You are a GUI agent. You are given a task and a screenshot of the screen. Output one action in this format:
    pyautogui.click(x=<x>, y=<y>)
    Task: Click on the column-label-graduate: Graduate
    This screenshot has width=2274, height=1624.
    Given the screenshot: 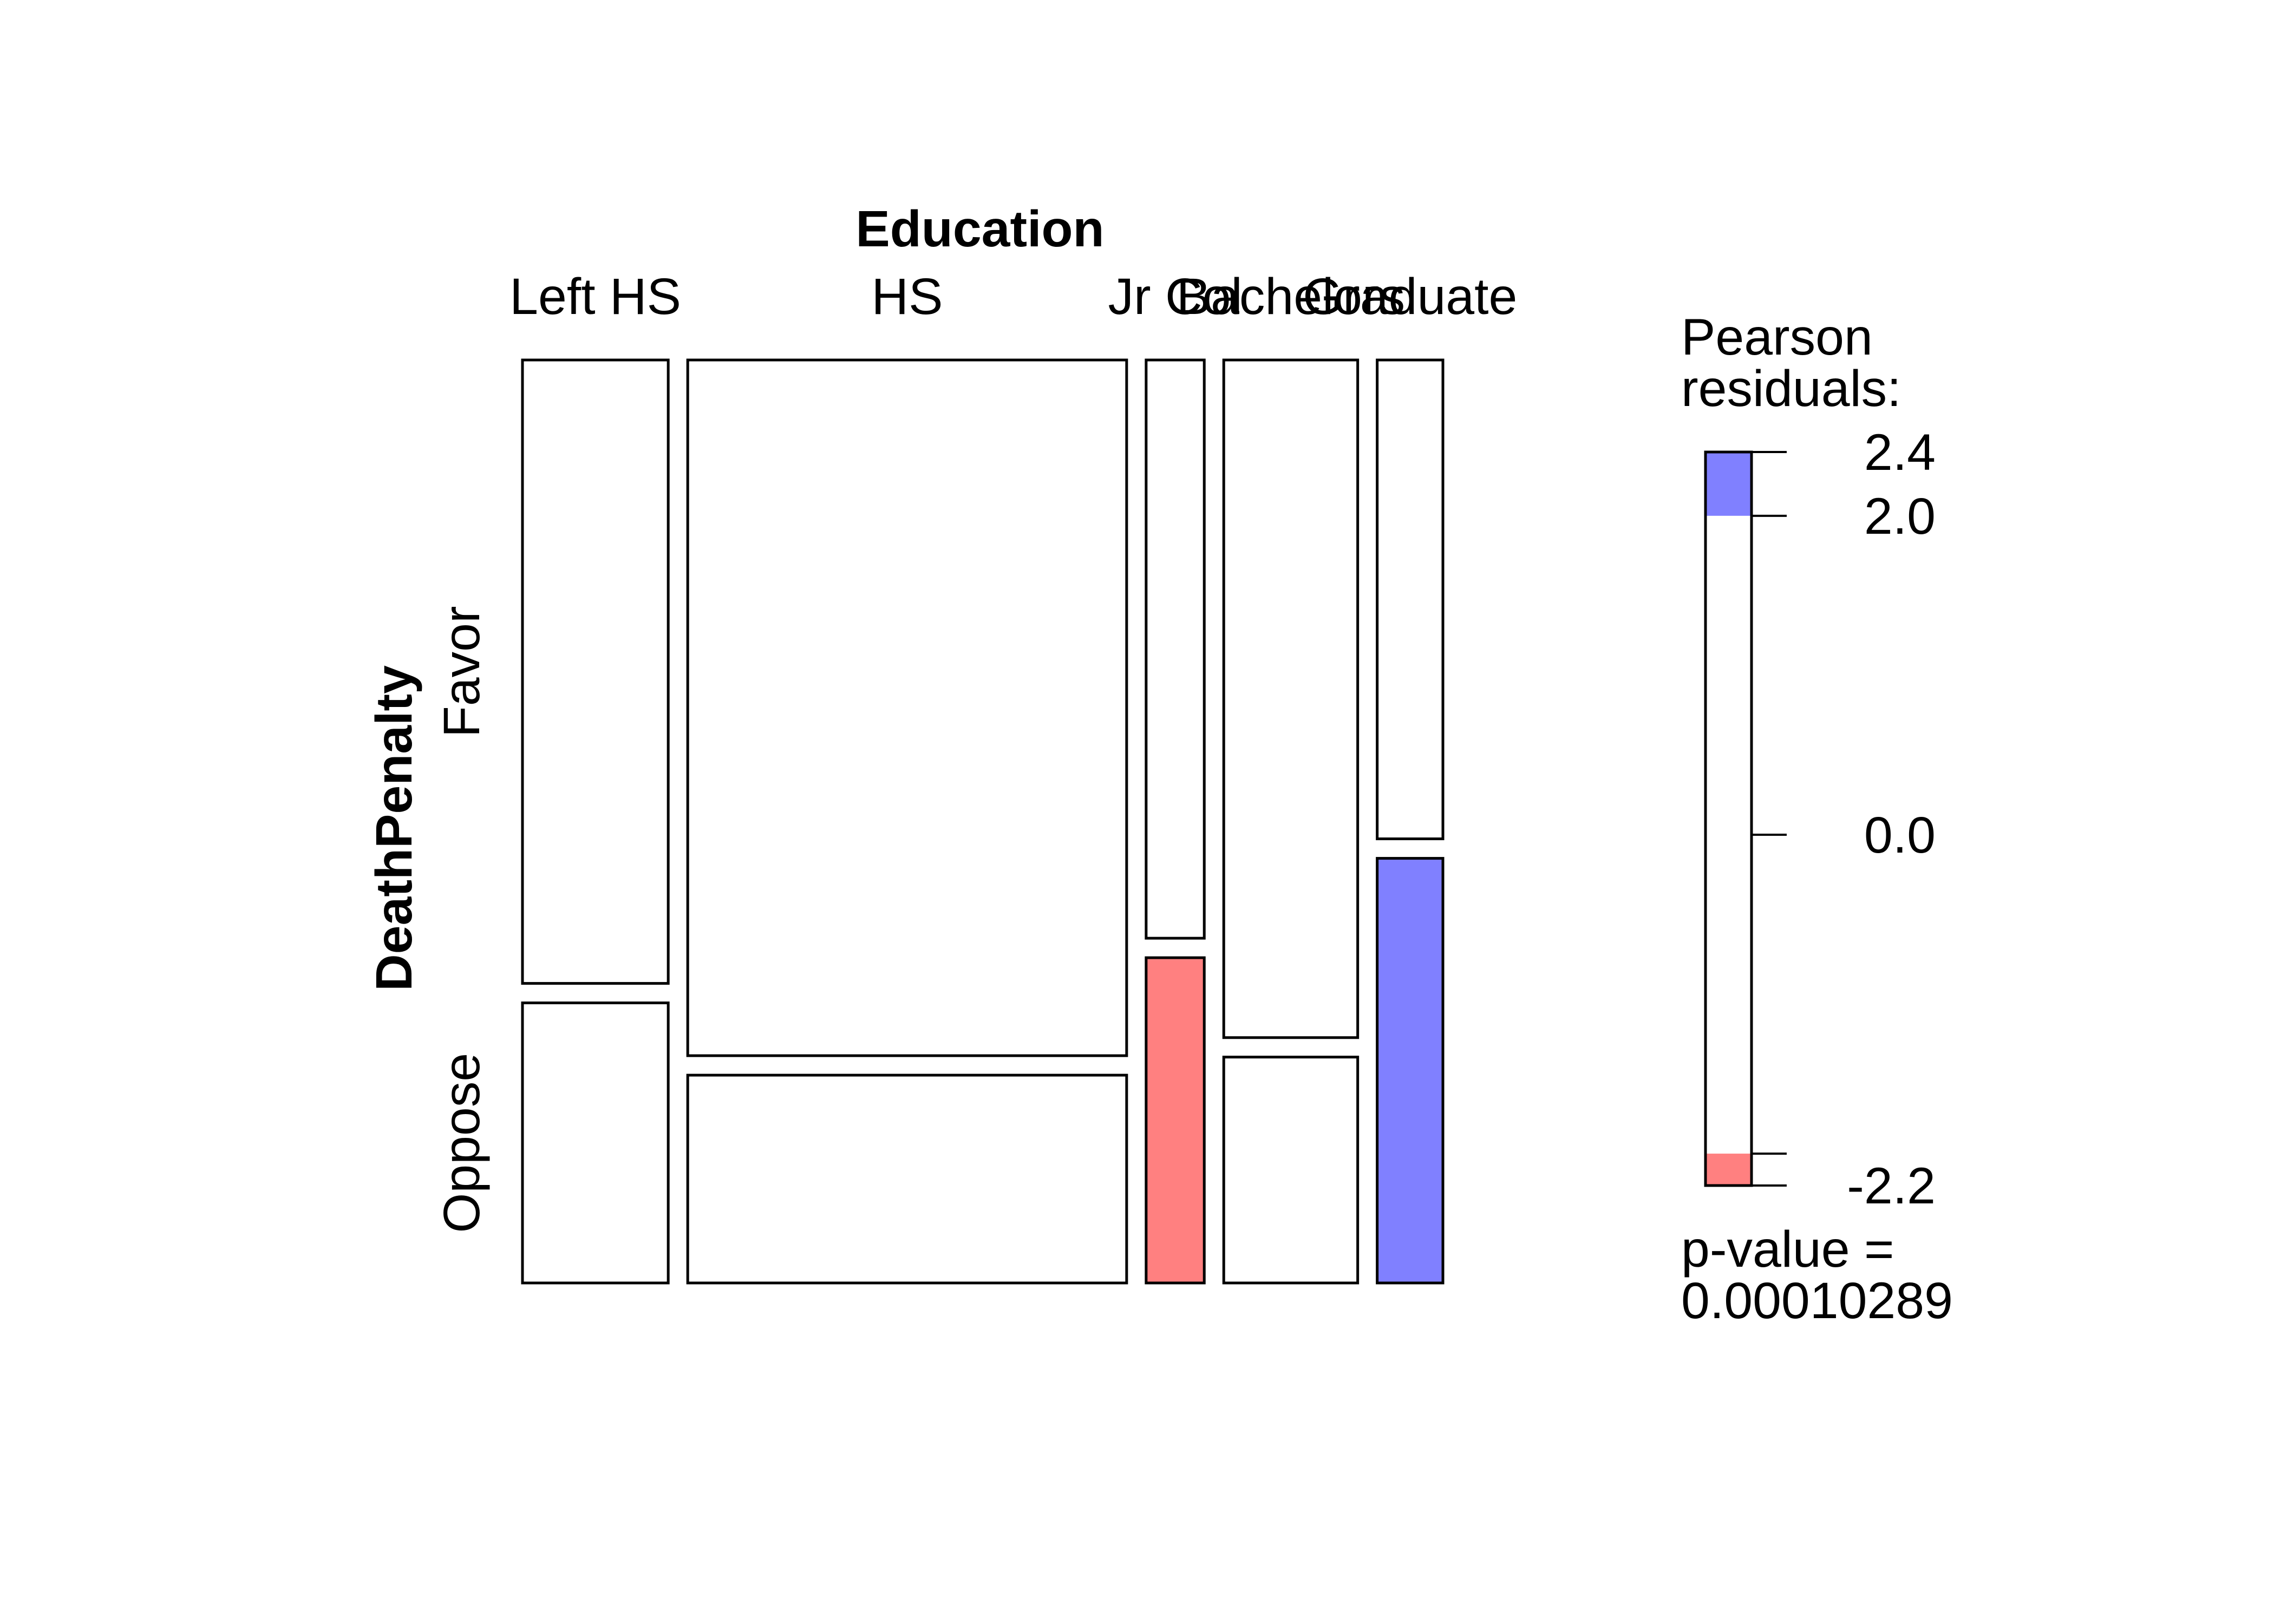 What is the action you would take?
    pyautogui.click(x=1410, y=296)
    